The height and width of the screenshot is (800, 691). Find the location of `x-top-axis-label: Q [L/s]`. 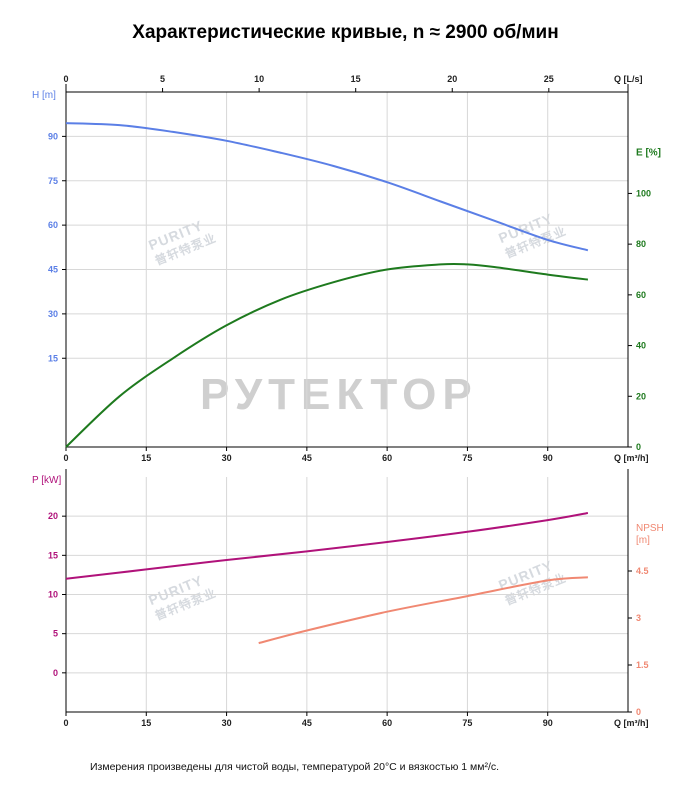

x-top-axis-label: Q [L/s] is located at coordinates (628, 79).